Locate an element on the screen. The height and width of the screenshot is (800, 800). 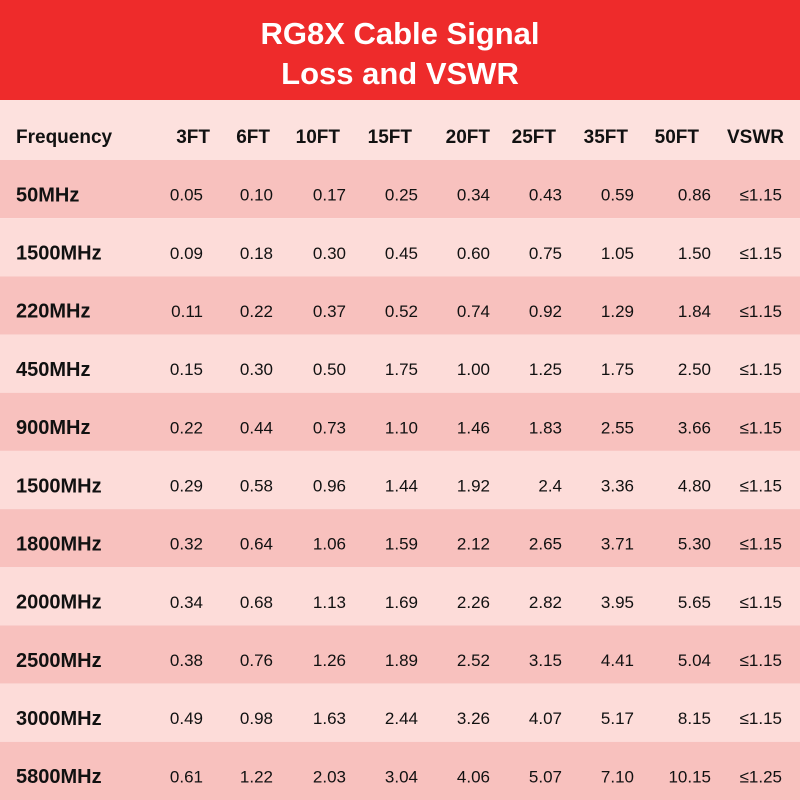
cell-value: 1.59 is located at coordinates (401, 544).